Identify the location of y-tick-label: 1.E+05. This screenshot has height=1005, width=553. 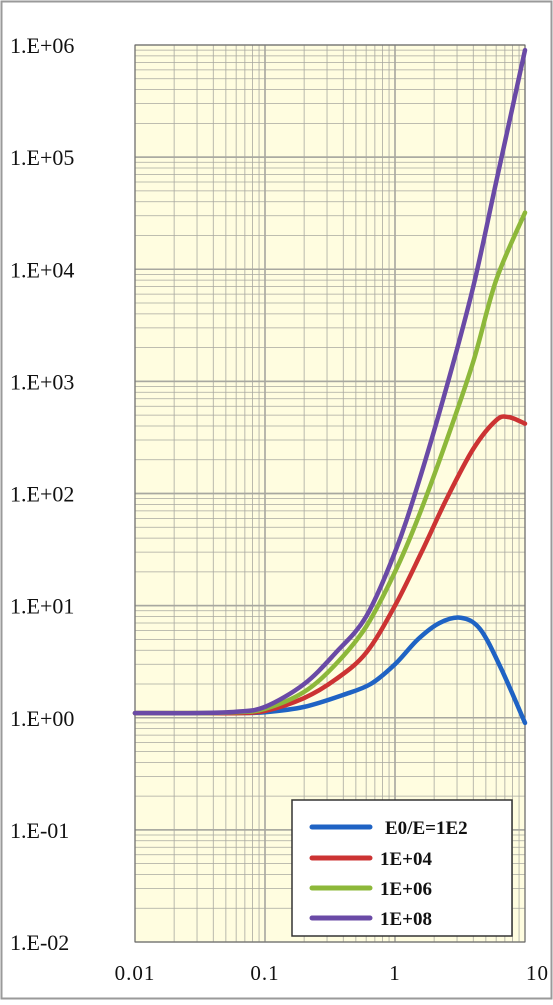
(42, 157).